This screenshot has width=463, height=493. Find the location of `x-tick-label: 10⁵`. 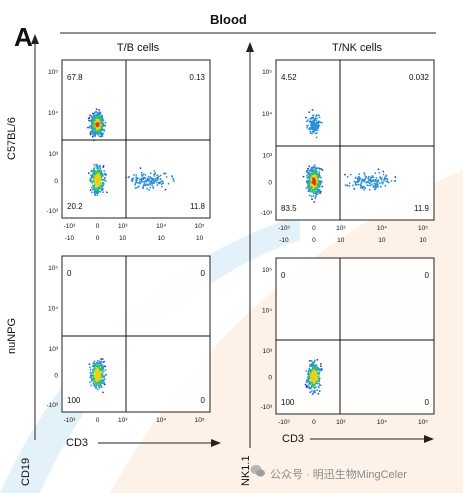

x-tick-label: 10⁵ is located at coordinates (423, 228).